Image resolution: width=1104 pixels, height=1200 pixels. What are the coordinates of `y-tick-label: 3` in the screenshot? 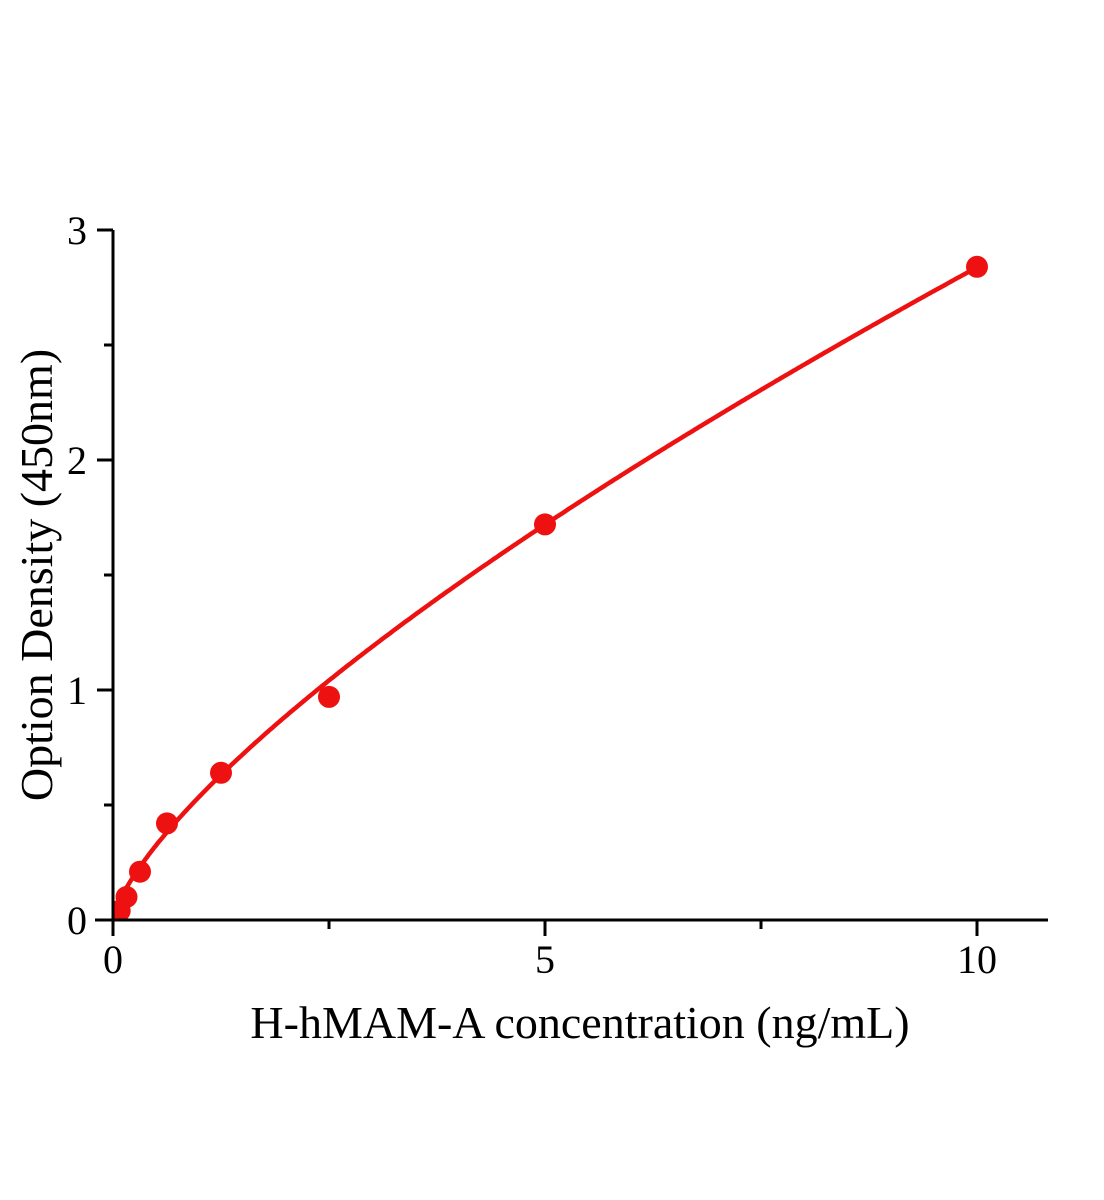 It's located at (77, 230).